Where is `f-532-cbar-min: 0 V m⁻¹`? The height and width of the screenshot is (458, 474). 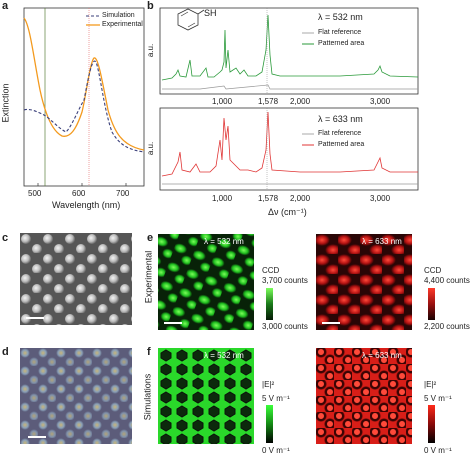
f-532-cbar-min: 0 V m⁻¹ is located at coordinates (276, 450).